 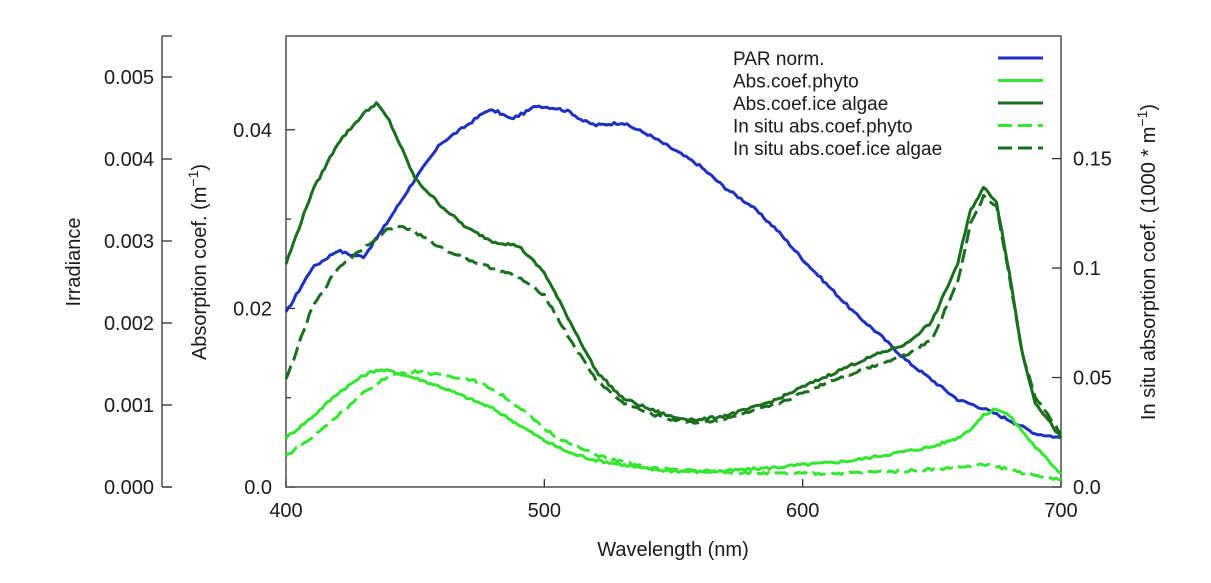 What do you see at coordinates (129, 406) in the screenshot?
I see `irradiance-tick-label: 0.001` at bounding box center [129, 406].